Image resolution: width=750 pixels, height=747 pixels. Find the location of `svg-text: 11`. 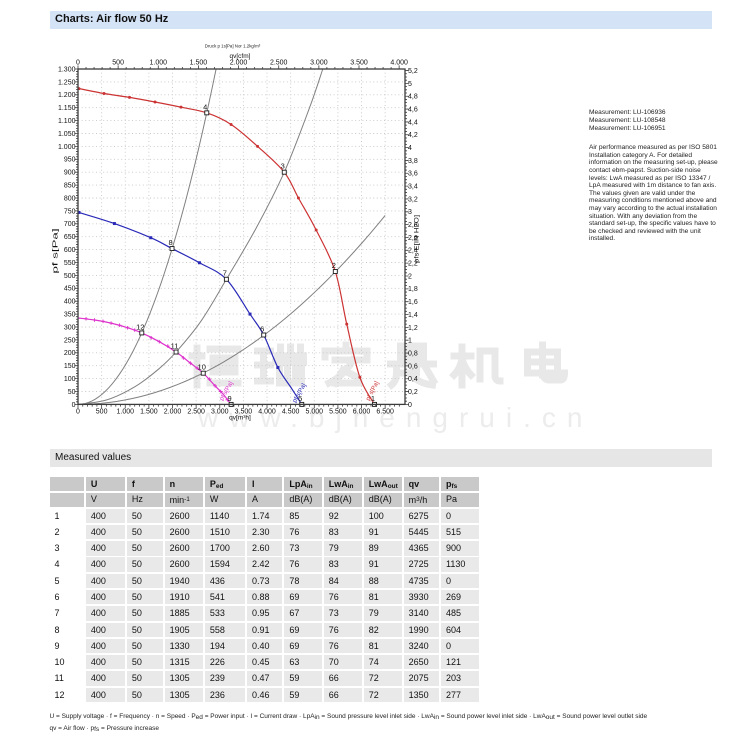

svg-text: 11 is located at coordinates (175, 345).